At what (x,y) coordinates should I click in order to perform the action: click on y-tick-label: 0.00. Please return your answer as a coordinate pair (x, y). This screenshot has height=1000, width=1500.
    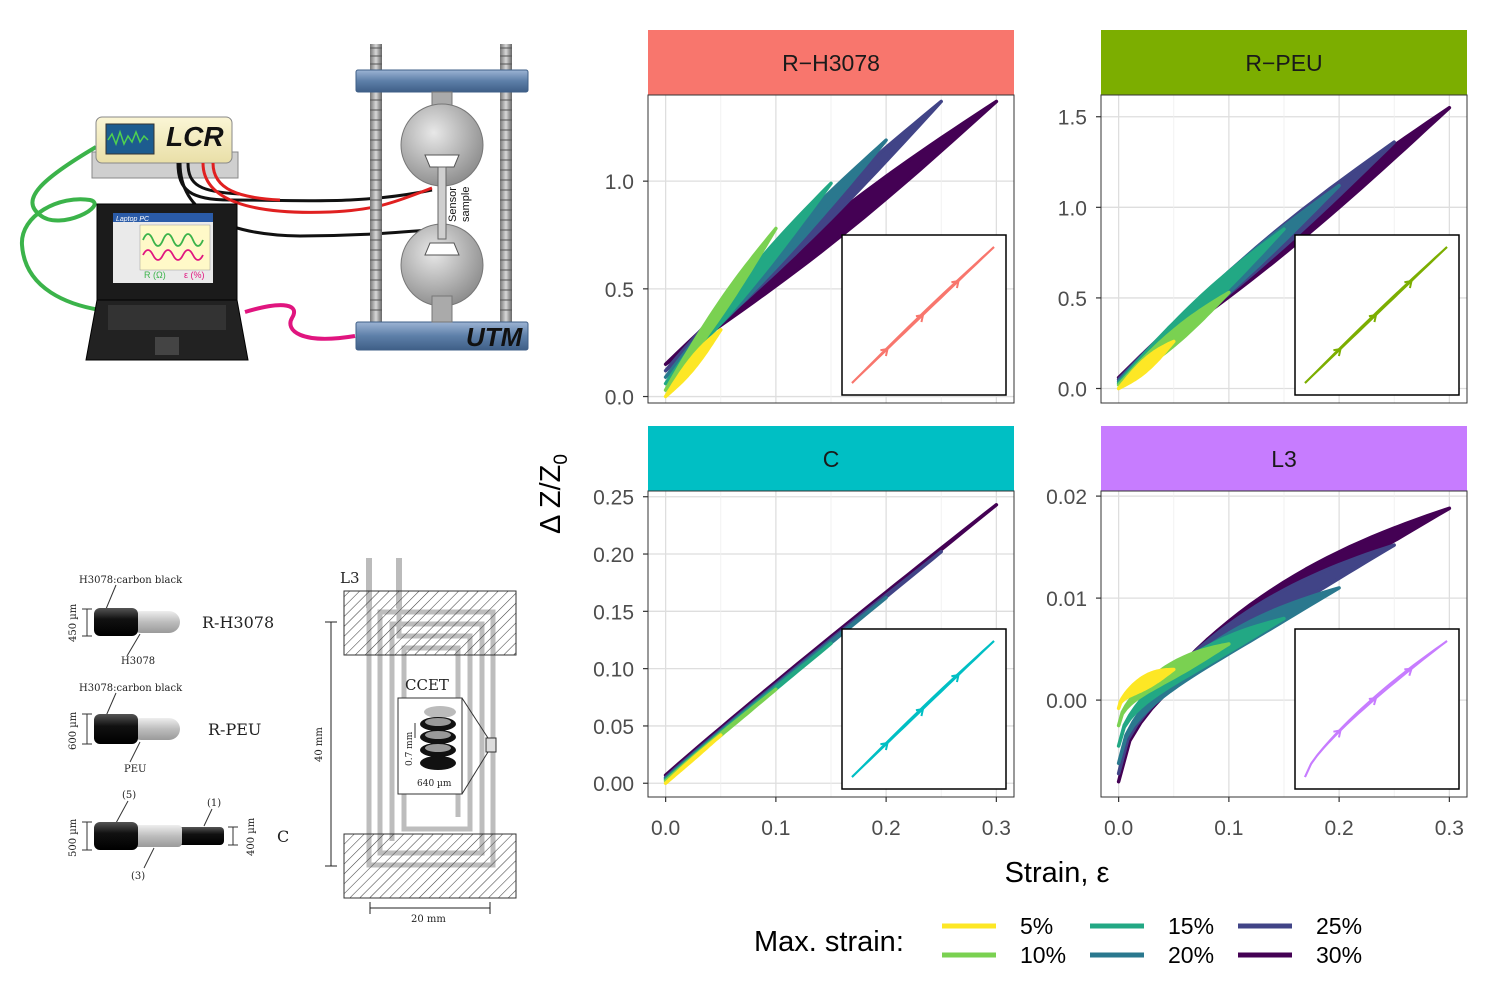
    Looking at the image, I should click on (613, 784).